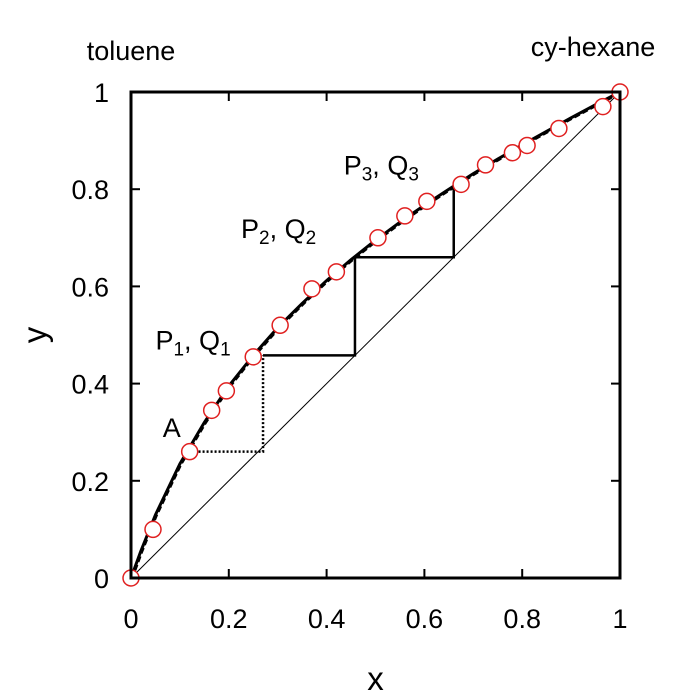  I want to click on x-tick-labels: 0 0.2 0.4 0.6 0.8 1, so click(375, 619).